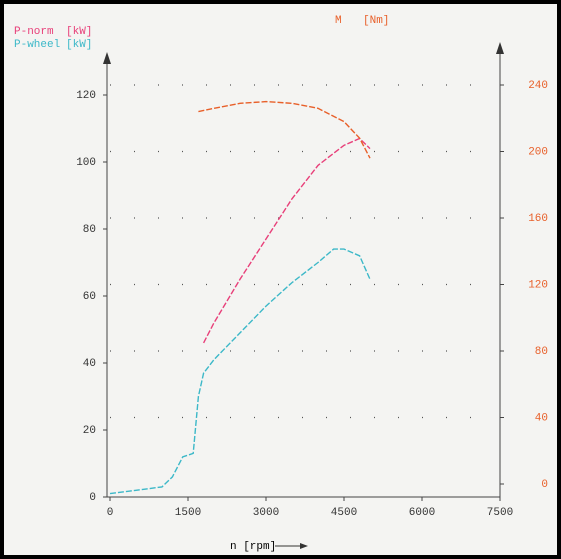 The image size is (561, 559). What do you see at coordinates (538, 86) in the screenshot?
I see `y2-tick-label: 240` at bounding box center [538, 86].